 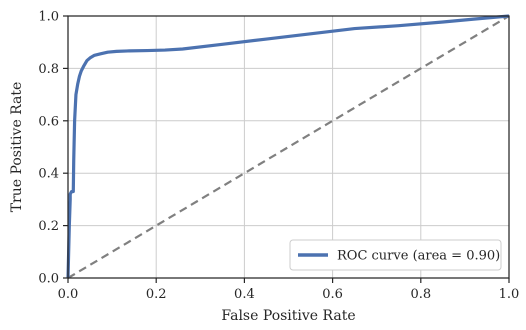 I want to click on y-tick-label: 0.8, so click(x=48, y=69).